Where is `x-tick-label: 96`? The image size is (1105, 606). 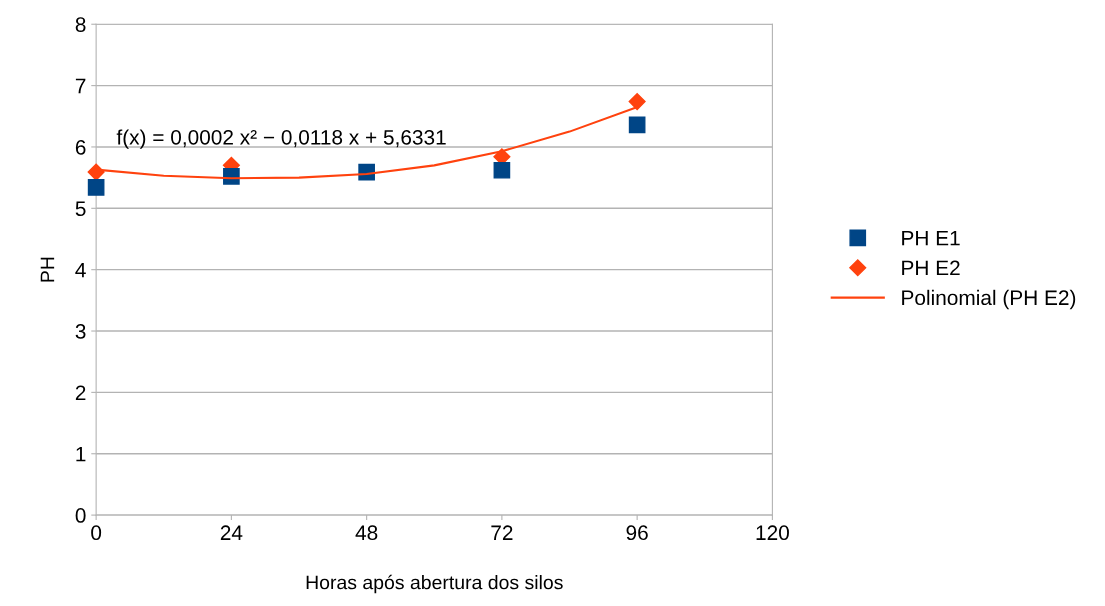
x-tick-label: 96 is located at coordinates (637, 533).